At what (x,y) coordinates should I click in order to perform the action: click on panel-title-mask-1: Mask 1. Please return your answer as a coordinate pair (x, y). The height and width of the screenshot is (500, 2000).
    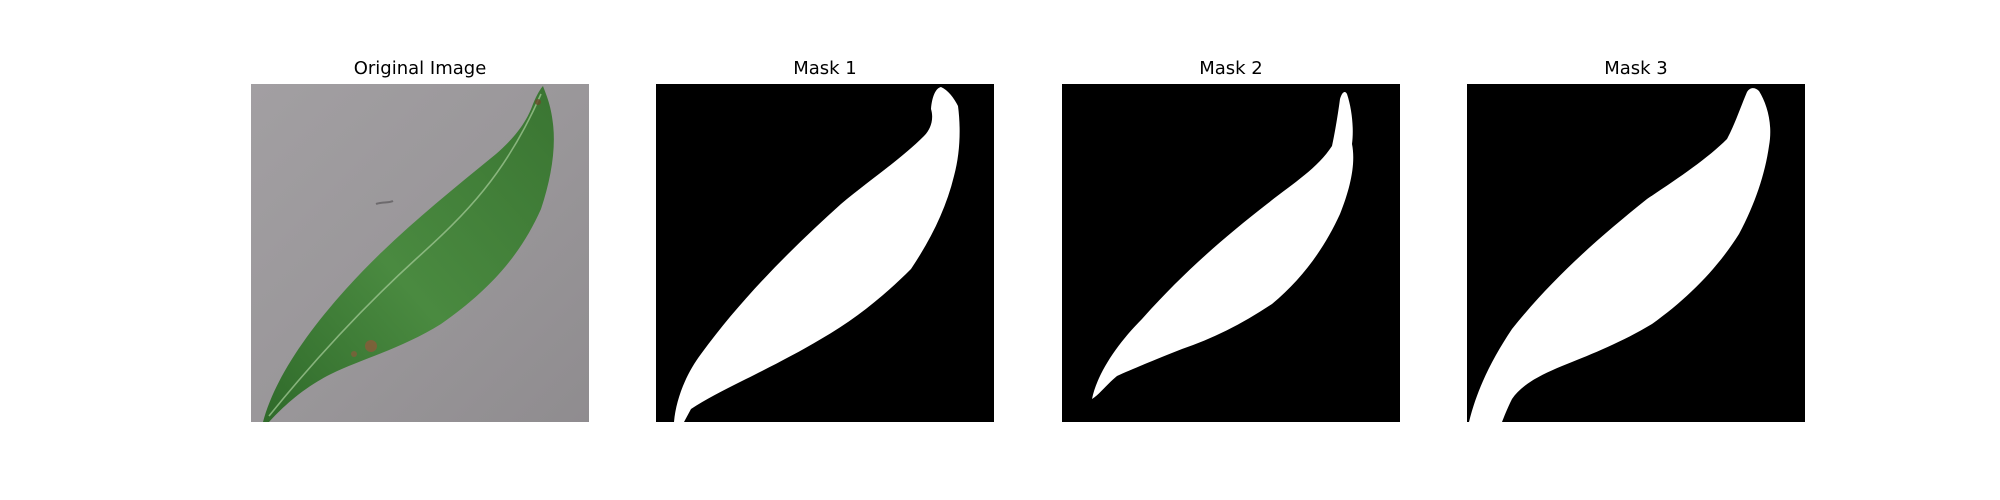
    Looking at the image, I should click on (825, 68).